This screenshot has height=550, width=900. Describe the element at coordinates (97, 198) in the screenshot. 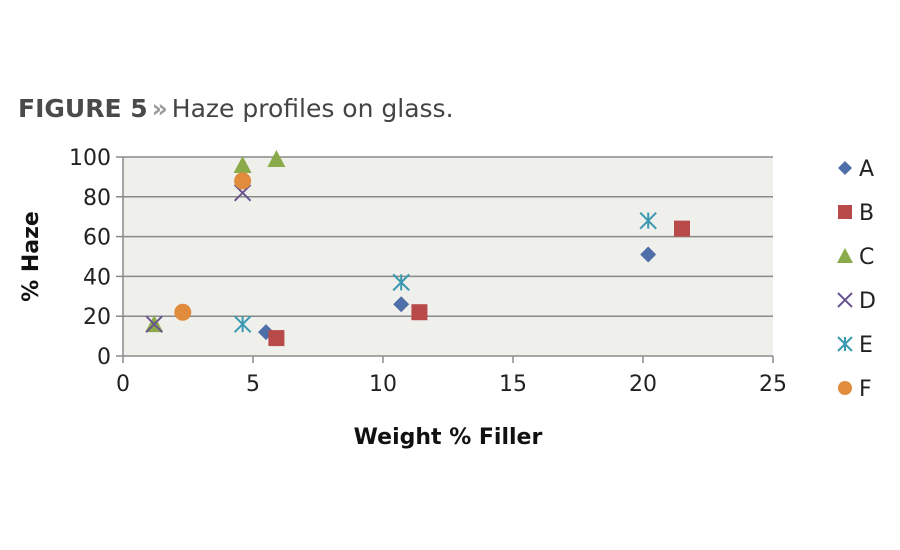

I see `y-tick-label: 80` at that location.